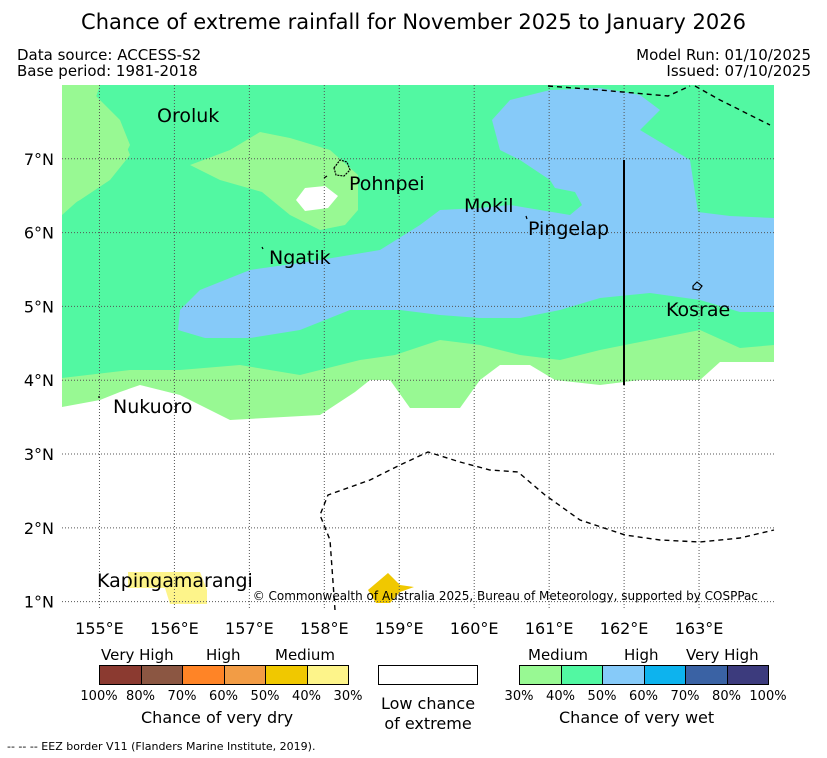 This screenshot has width=827, height=758. I want to click on lat-tick-label: 1°N, so click(39, 602).